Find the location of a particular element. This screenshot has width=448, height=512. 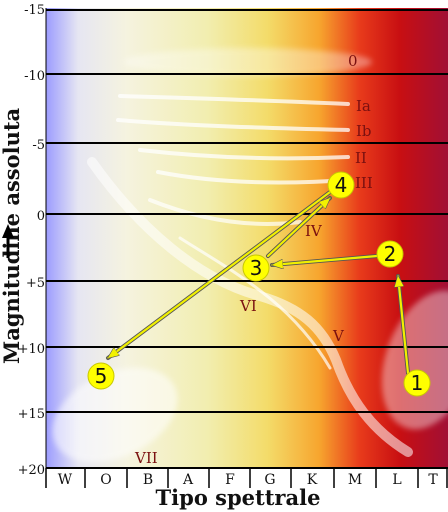

stage-marker-2: 2 is located at coordinates (390, 254).